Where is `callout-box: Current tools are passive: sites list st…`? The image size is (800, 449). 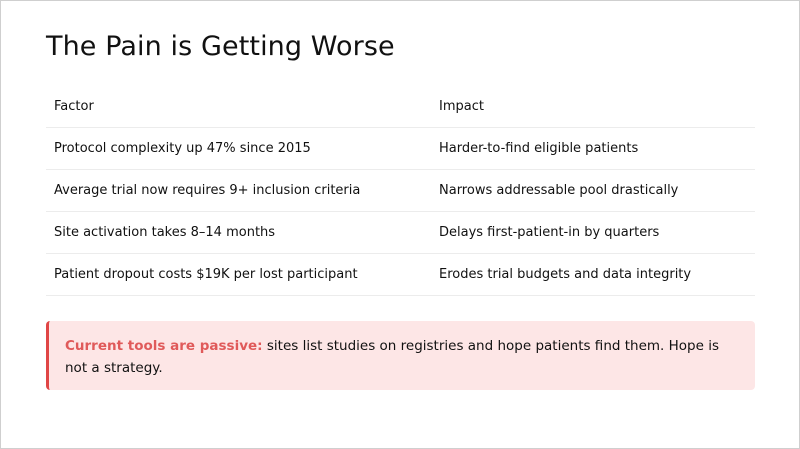
callout-box: Current tools are passive: sites list st… is located at coordinates (400, 355).